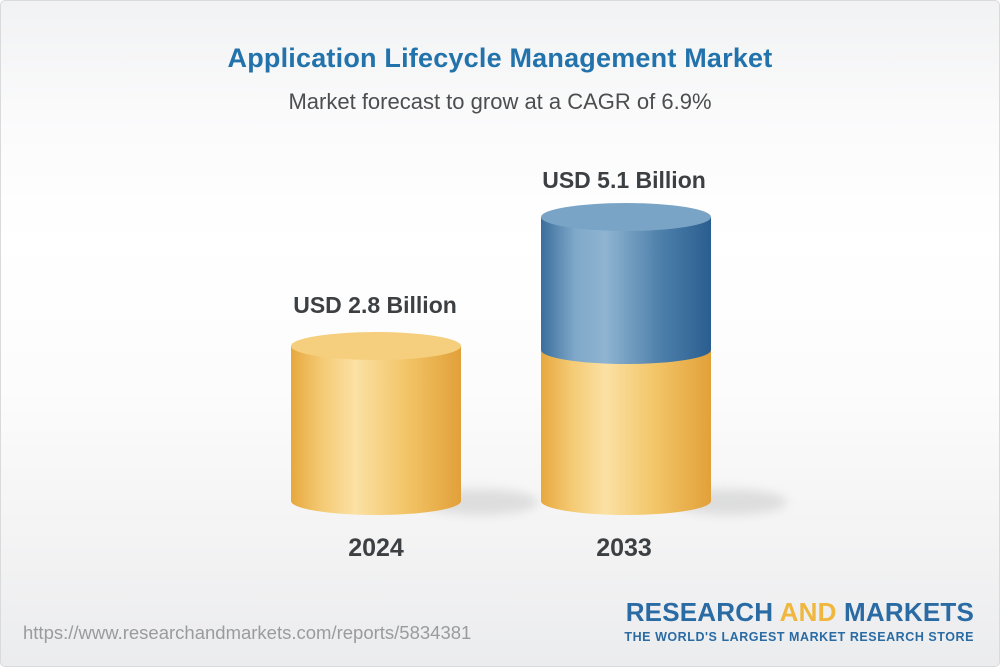 Image resolution: width=1000 pixels, height=667 pixels. I want to click on logo-word-markets: MARKETS, so click(909, 612).